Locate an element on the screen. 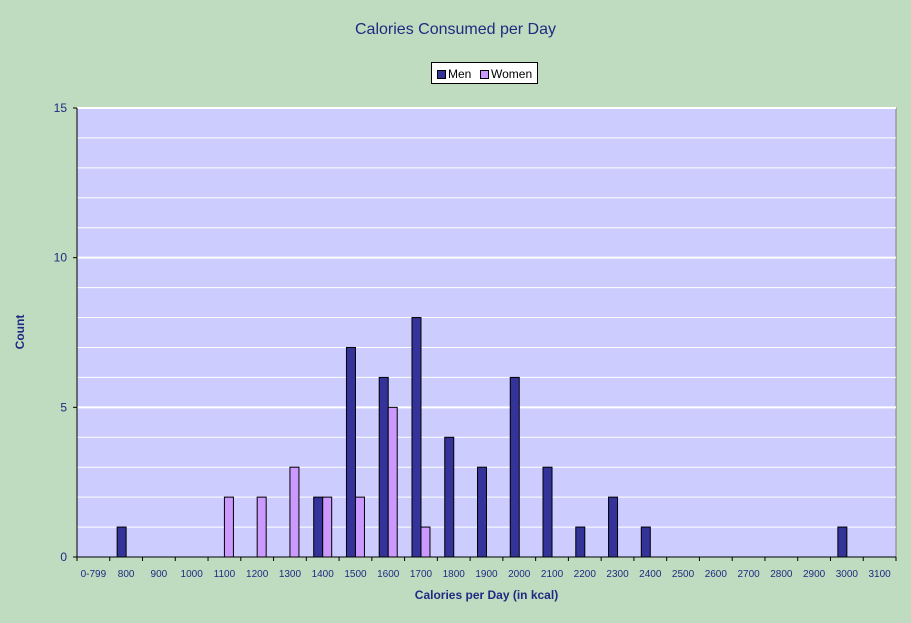 This screenshot has width=911, height=623. x-tick-label: 3100 is located at coordinates (879, 574).